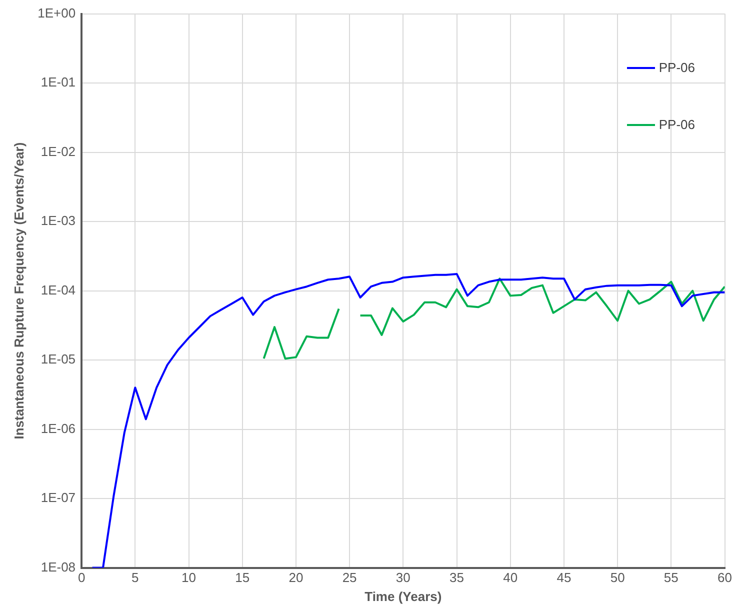 Image resolution: width=735 pixels, height=605 pixels. Describe the element at coordinates (349, 578) in the screenshot. I see `x-tick-label: 25` at that location.